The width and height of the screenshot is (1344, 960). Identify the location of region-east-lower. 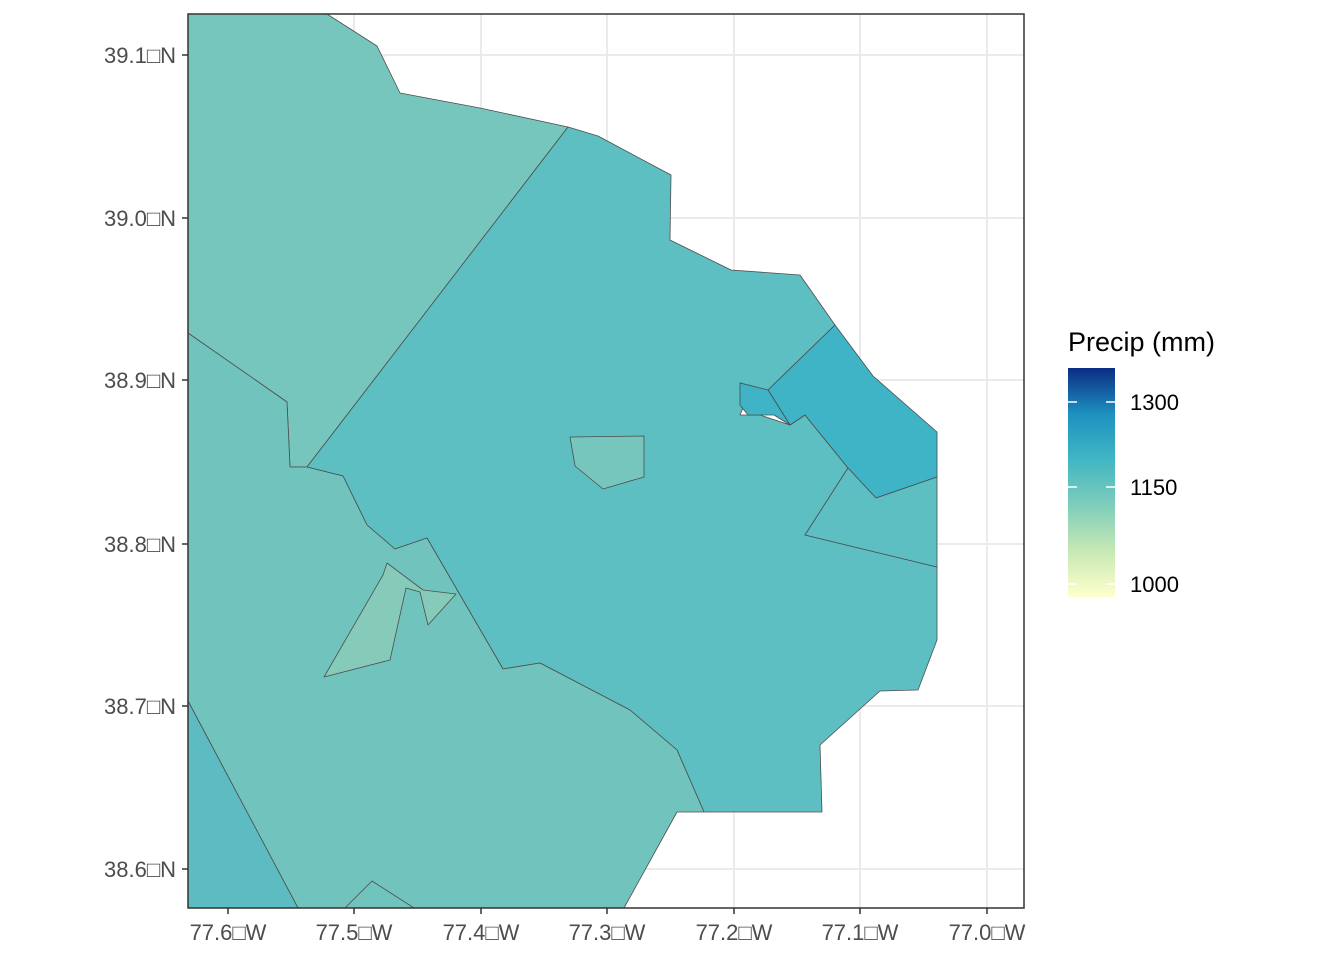
(871, 517).